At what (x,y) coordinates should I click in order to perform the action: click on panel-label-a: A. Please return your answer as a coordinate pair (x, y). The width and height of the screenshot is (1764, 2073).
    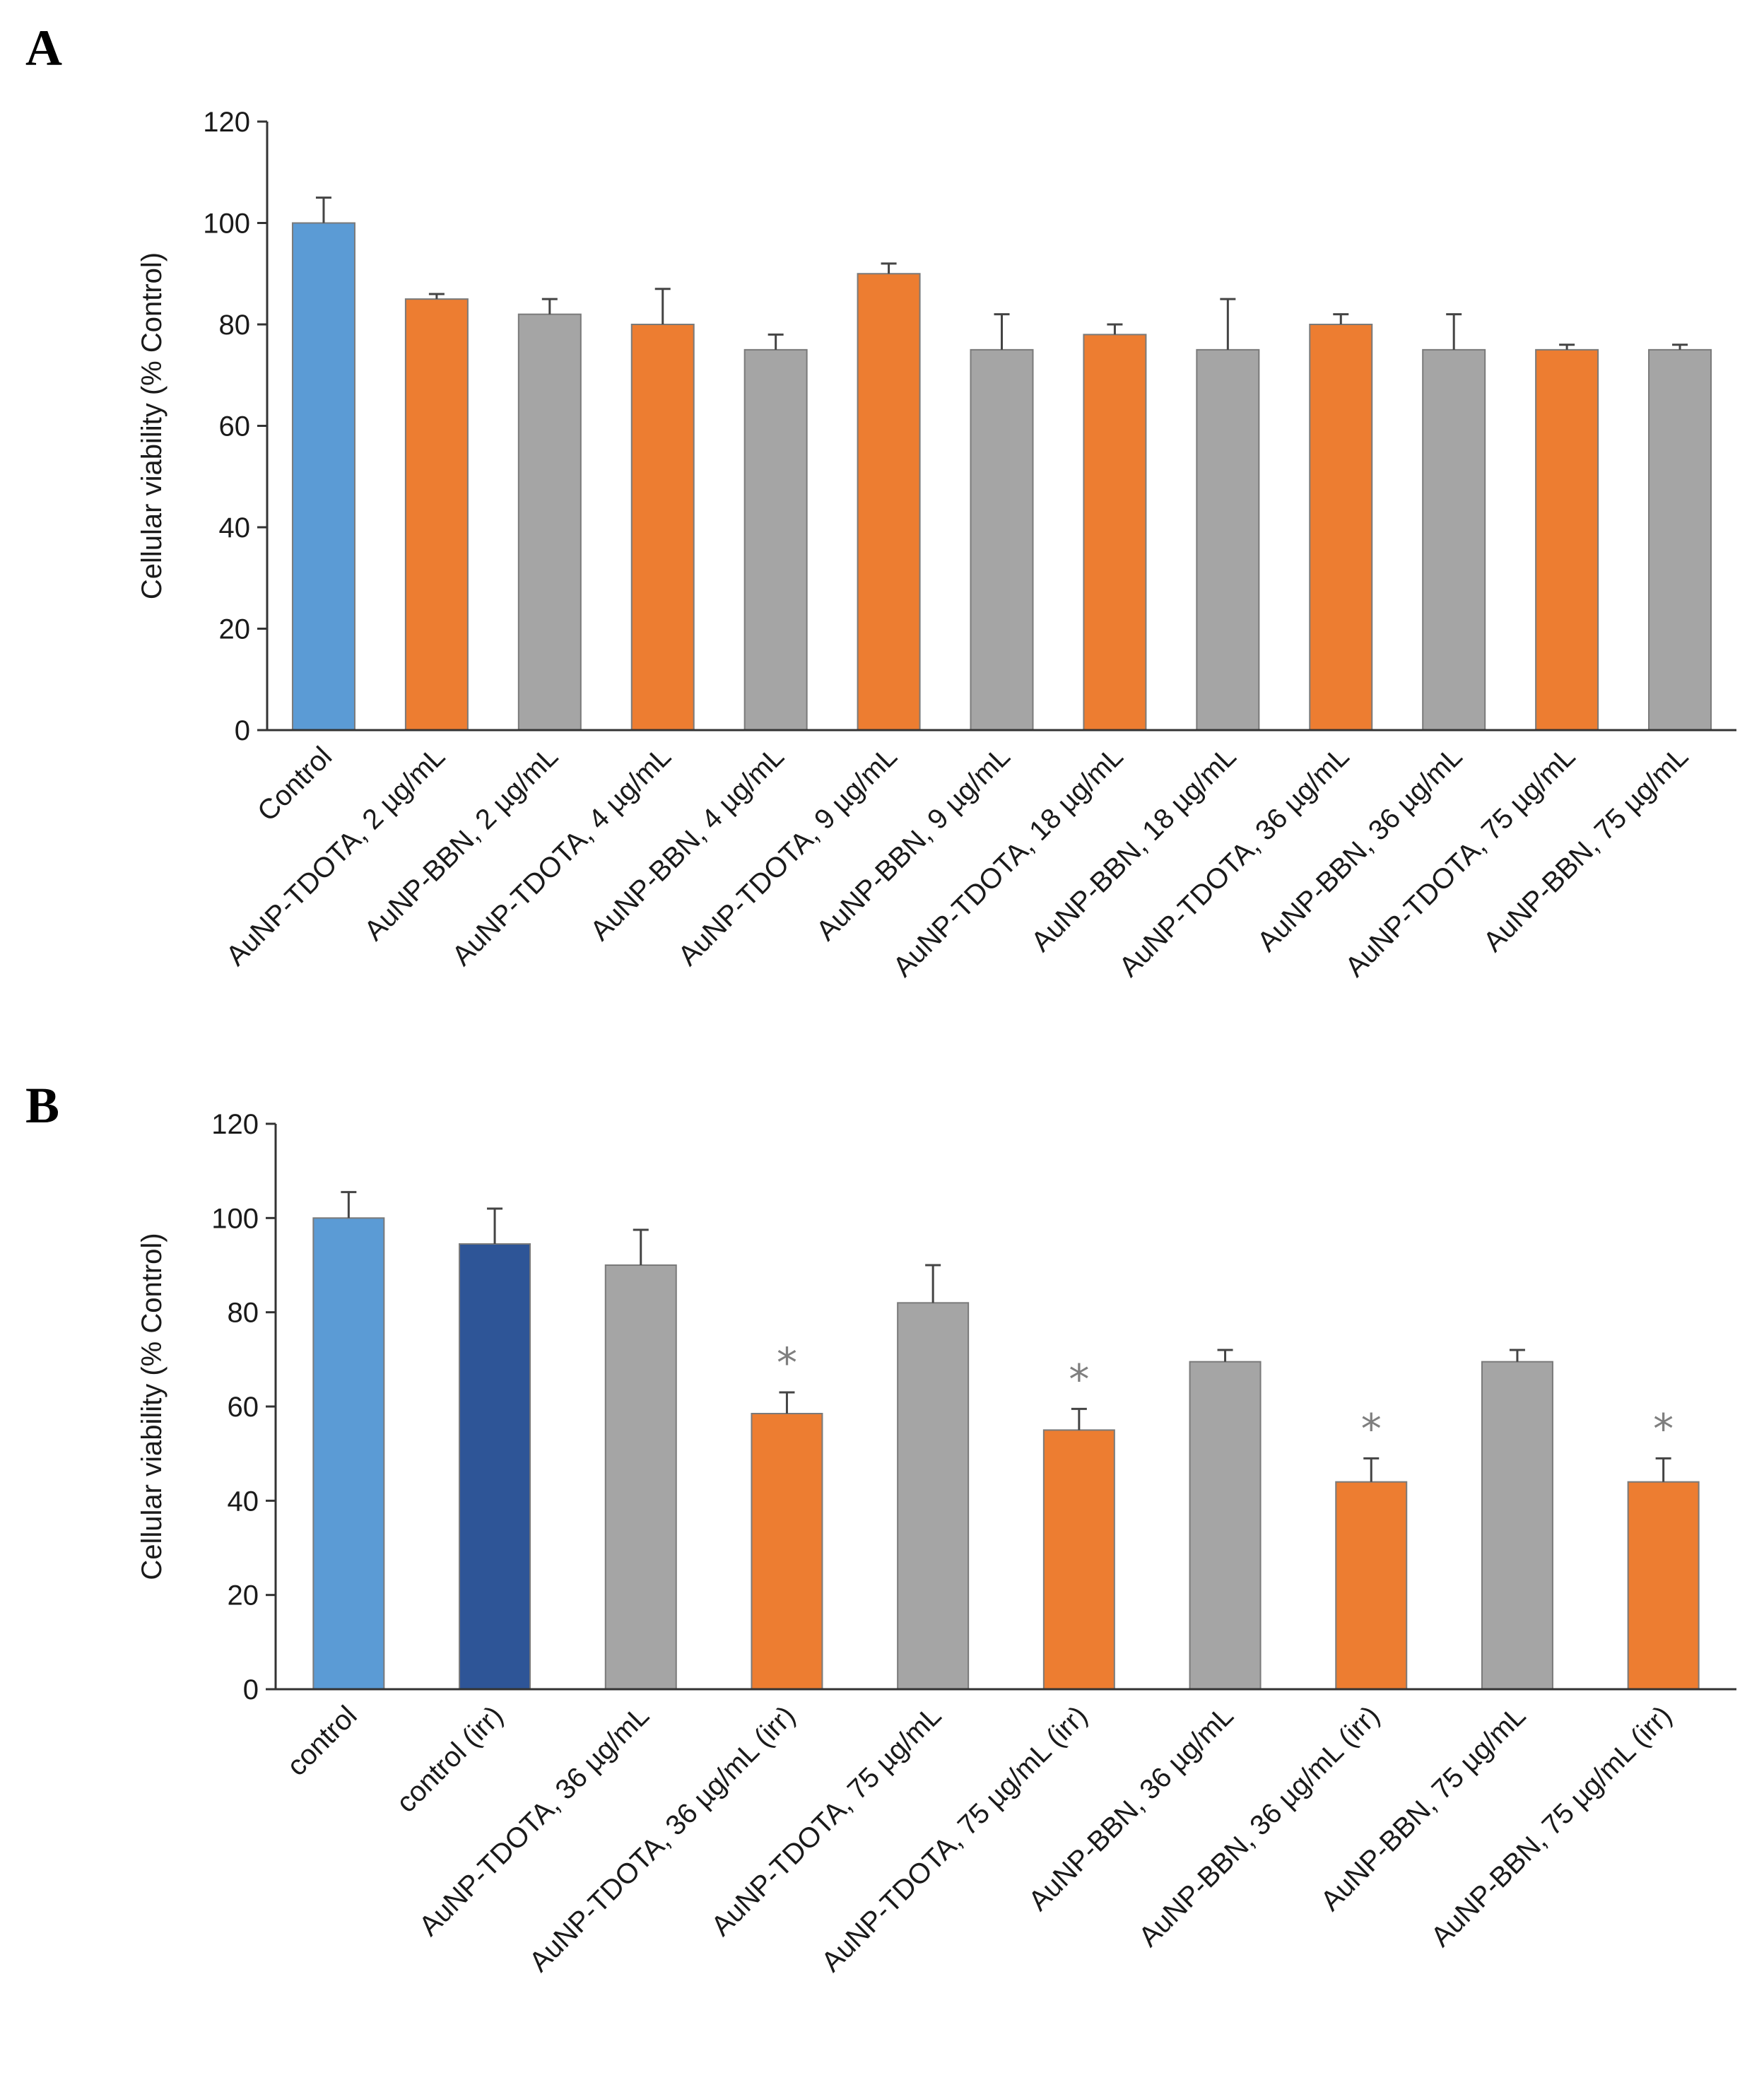
    Looking at the image, I should click on (44, 48).